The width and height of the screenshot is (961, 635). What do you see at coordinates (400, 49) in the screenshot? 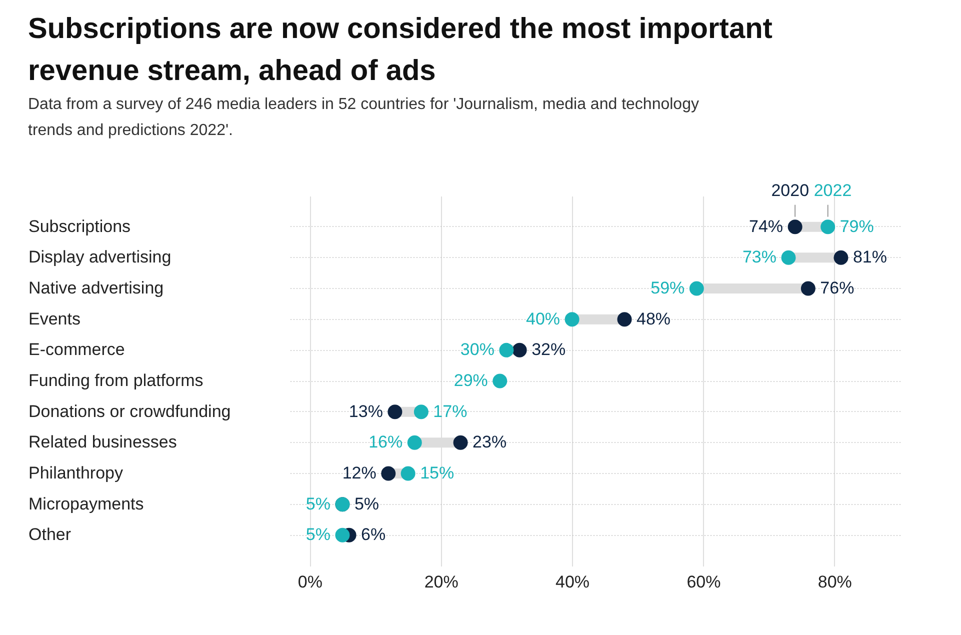
I see `chart-title: Subscriptions are now considered the most important revenue stream, ahead of ads` at bounding box center [400, 49].